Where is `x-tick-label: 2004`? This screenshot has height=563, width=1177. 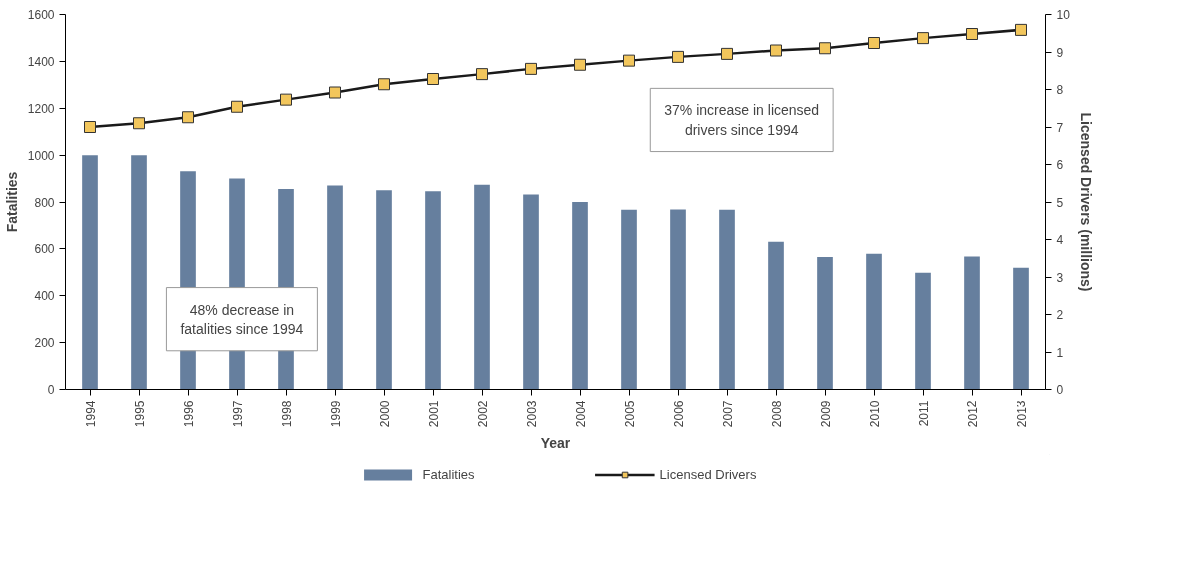 x-tick-label: 2004 is located at coordinates (580, 414).